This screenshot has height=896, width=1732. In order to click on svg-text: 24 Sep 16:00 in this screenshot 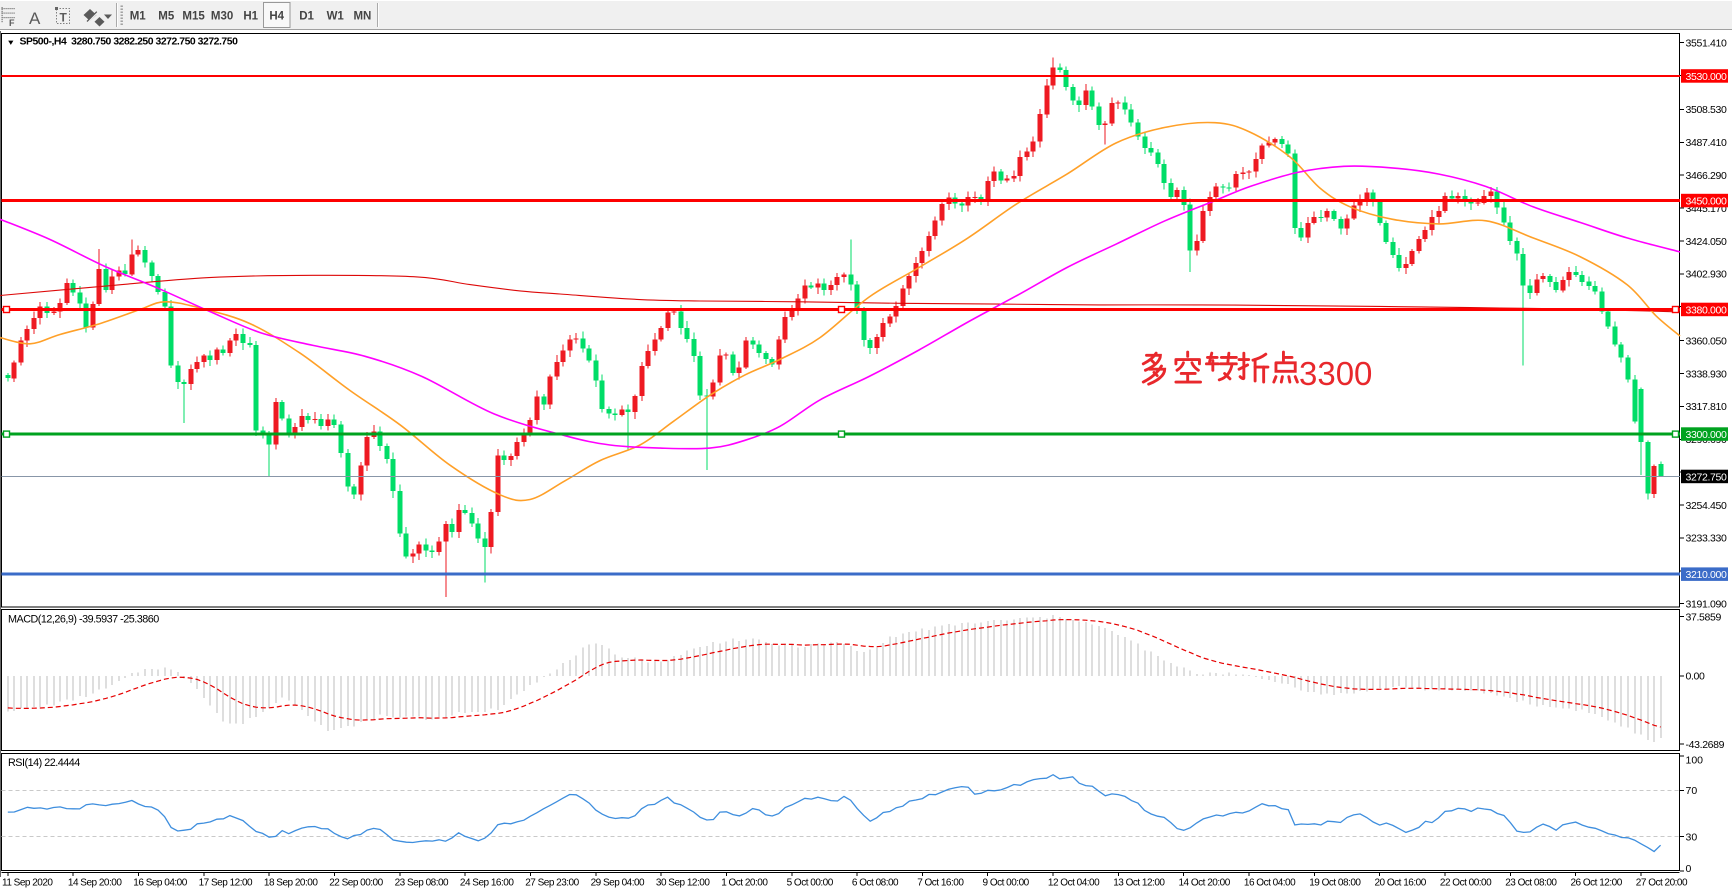, I will do `click(487, 883)`.